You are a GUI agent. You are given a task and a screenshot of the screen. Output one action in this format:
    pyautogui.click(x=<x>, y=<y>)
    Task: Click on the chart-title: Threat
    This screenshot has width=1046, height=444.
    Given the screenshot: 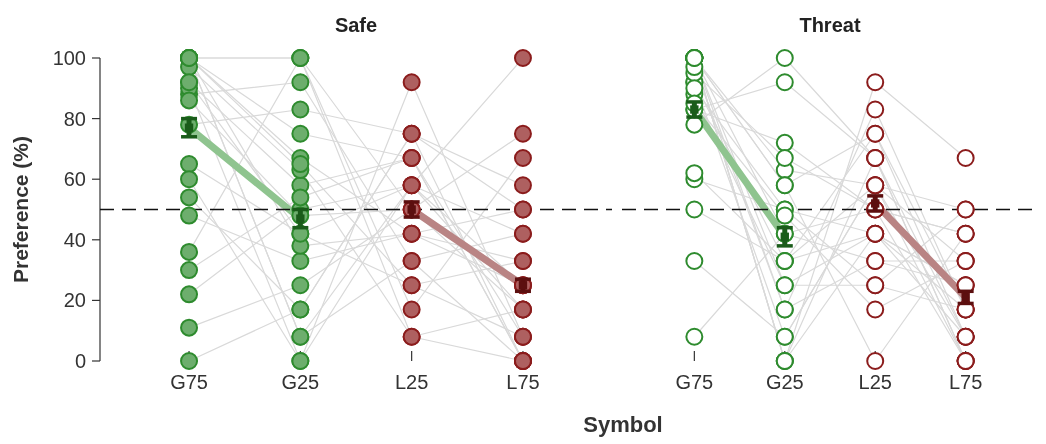 What is the action you would take?
    pyautogui.click(x=830, y=25)
    